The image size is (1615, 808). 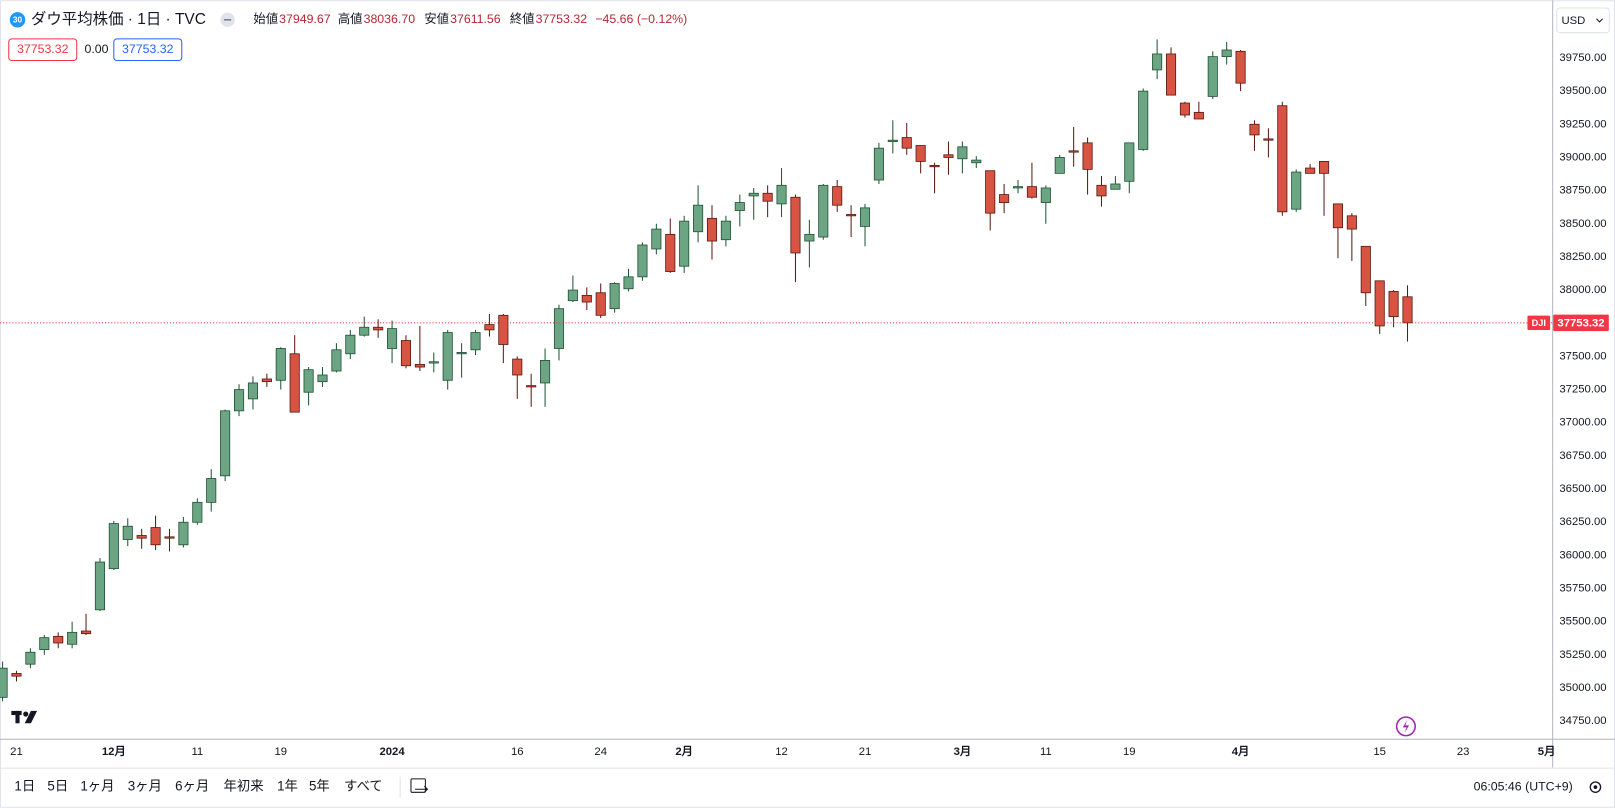 What do you see at coordinates (1580, 323) in the screenshot?
I see `last-price: 37753.32` at bounding box center [1580, 323].